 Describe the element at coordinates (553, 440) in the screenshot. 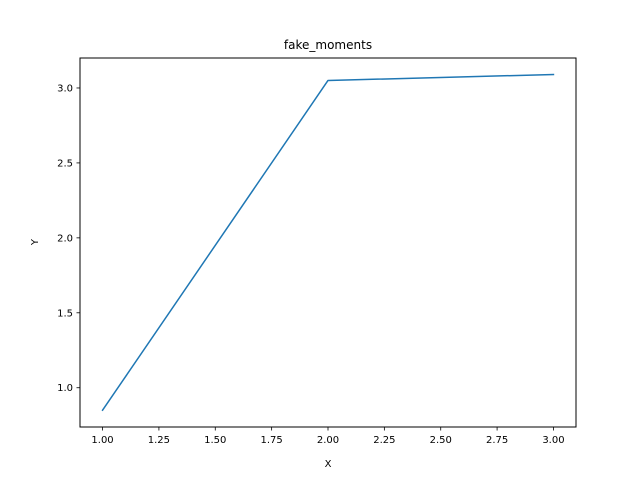

I see `x-tick-label: 3.00` at that location.